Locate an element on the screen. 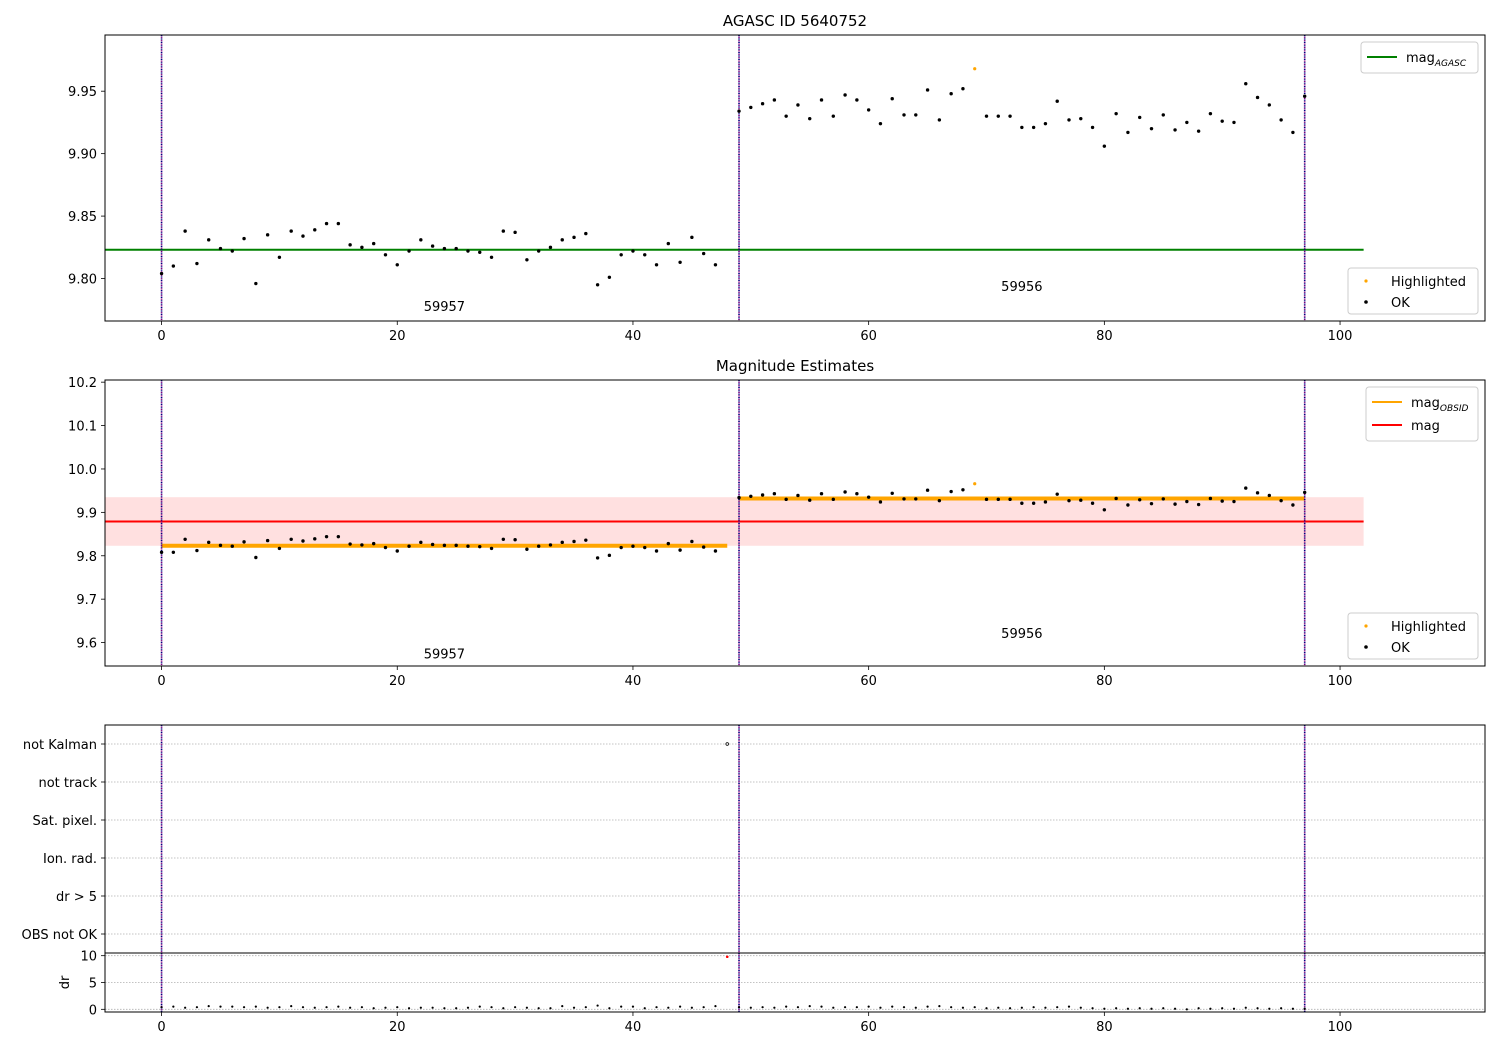  legend-label: mag is located at coordinates (1425, 426).